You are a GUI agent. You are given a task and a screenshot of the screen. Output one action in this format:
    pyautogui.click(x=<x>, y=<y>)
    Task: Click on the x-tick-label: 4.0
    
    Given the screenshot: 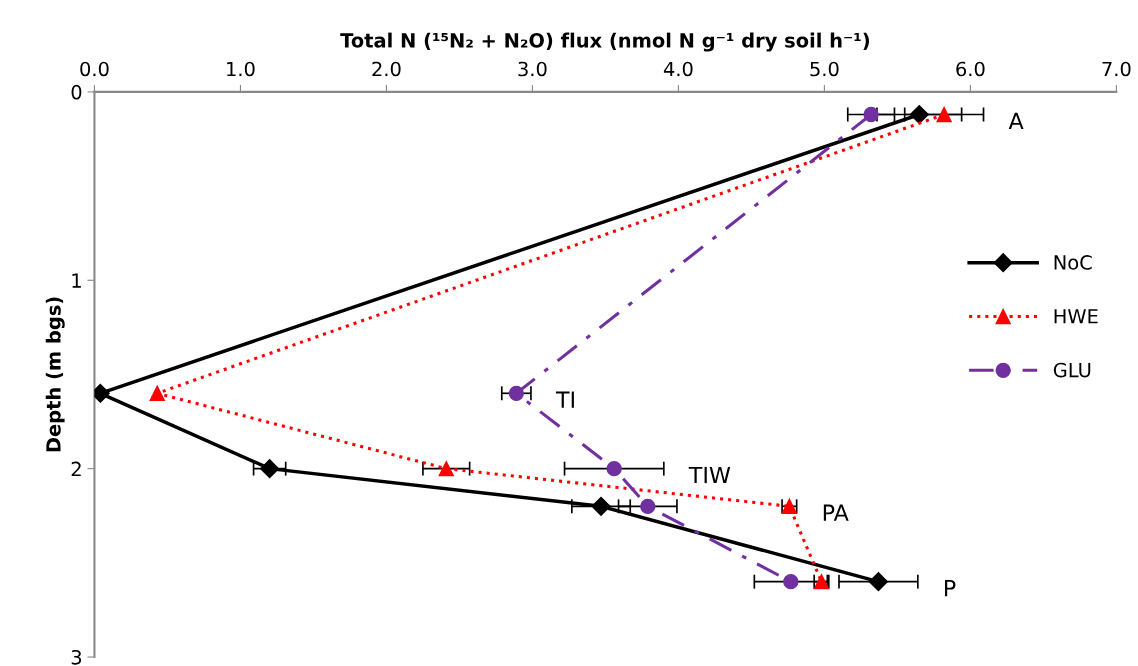 What is the action you would take?
    pyautogui.click(x=678, y=69)
    